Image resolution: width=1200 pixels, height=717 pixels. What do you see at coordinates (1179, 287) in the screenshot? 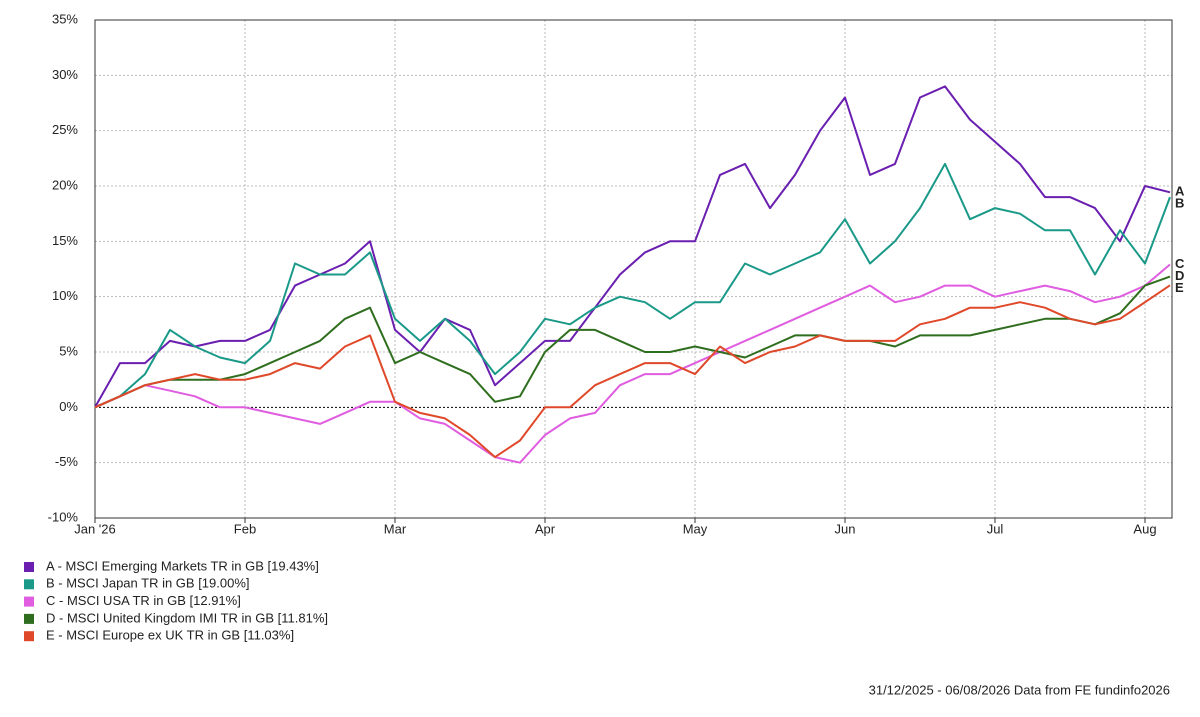
I see `end-label: E` at bounding box center [1179, 287].